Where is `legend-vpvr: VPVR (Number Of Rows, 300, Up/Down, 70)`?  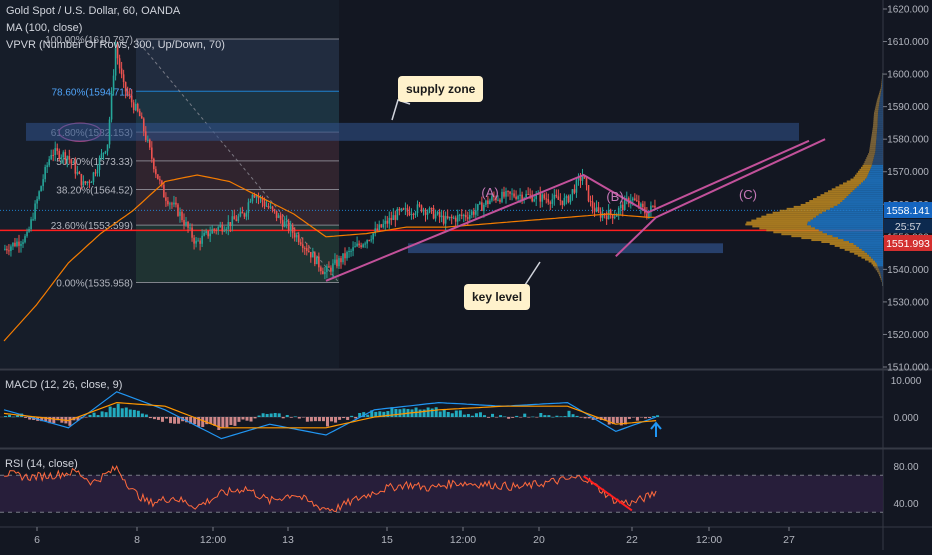
legend-vpvr: VPVR (Number Of Rows, 300, Up/Down, 70) is located at coordinates (115, 45).